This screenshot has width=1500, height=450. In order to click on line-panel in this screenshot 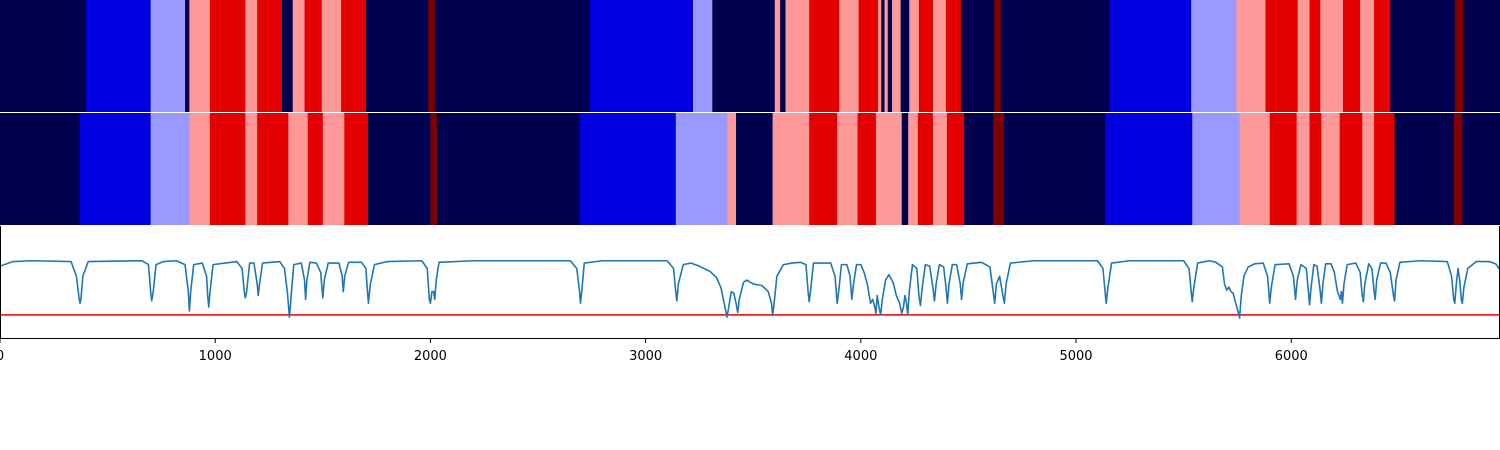, I will do `click(750, 289)`.